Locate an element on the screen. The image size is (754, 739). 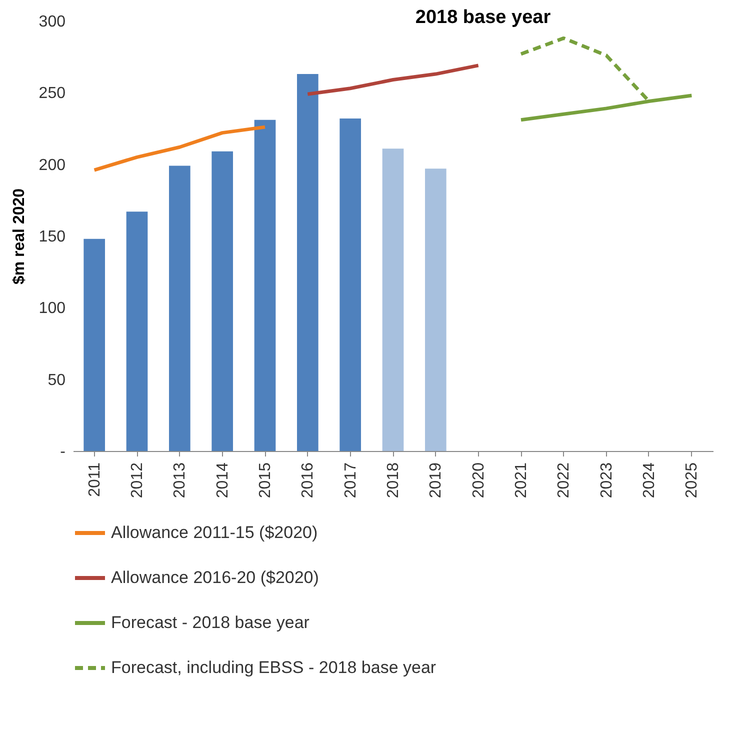
x-tick-label: 2017 is located at coordinates (351, 480).